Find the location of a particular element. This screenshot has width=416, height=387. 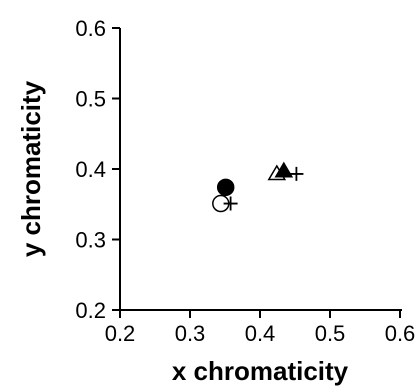

y-axis-title: y chromaticity is located at coordinates (31, 168).